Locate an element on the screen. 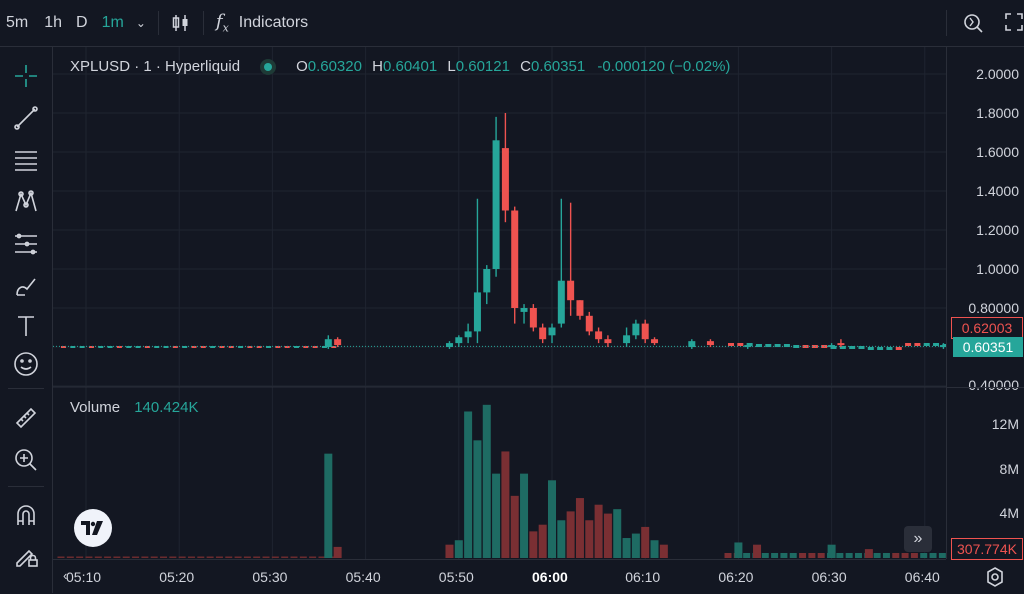  indicators-button: Indicators is located at coordinates (273, 22).